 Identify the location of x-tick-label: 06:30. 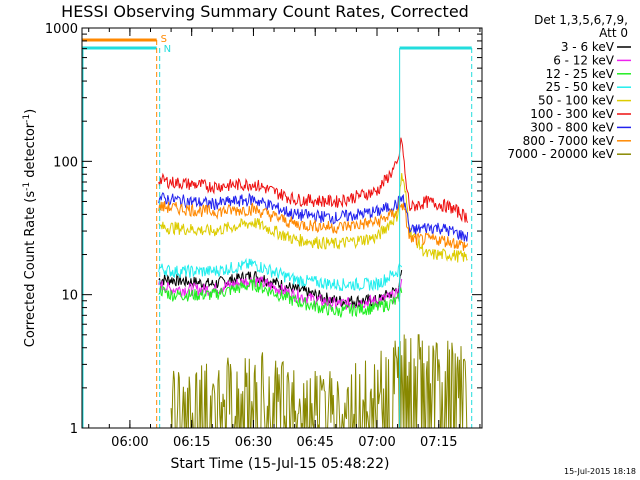
(253, 442).